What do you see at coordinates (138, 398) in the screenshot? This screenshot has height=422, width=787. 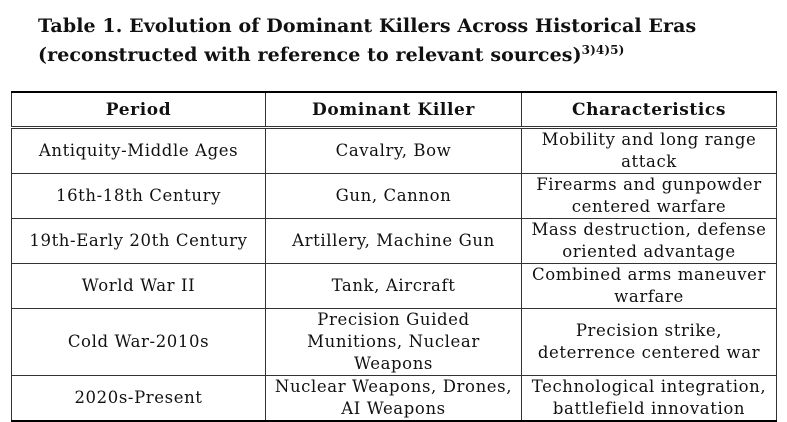 I see `cell-period: 2020s-Present` at bounding box center [138, 398].